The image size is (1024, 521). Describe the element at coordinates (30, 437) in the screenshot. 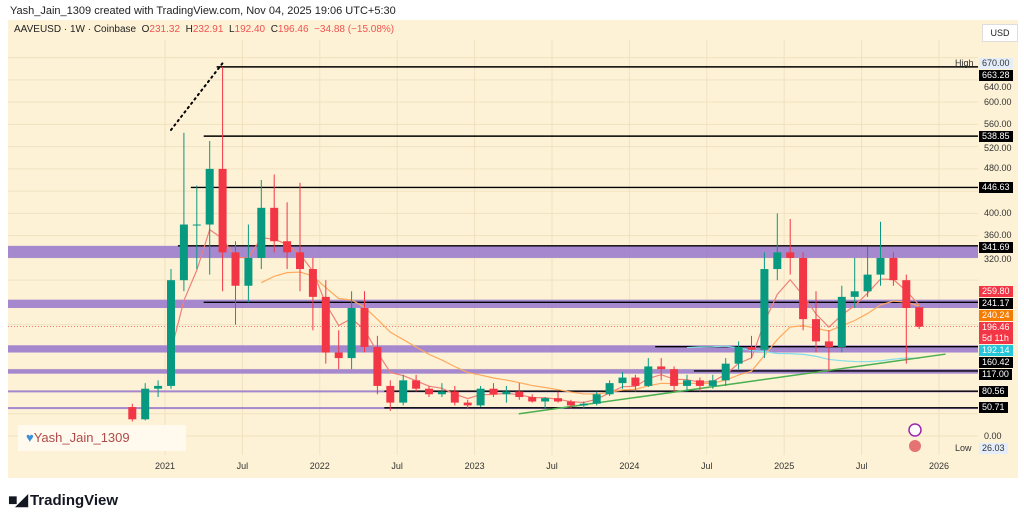

I see `heart-icon: ♥` at that location.